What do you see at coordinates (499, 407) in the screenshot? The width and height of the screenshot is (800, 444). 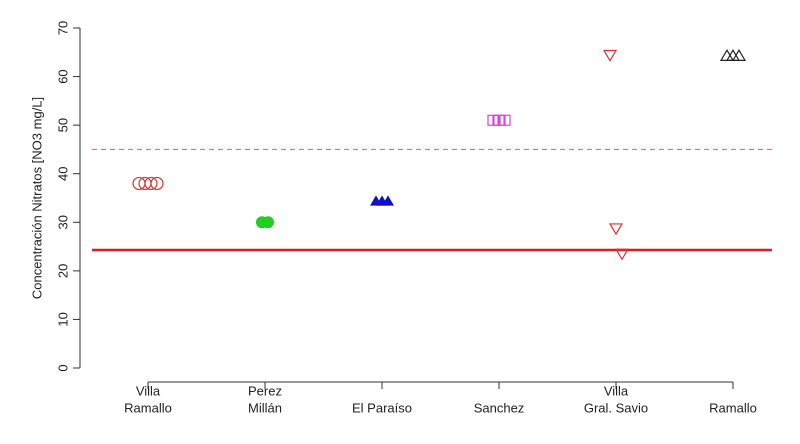 I see `x-tick-label: Sanchez` at bounding box center [499, 407].